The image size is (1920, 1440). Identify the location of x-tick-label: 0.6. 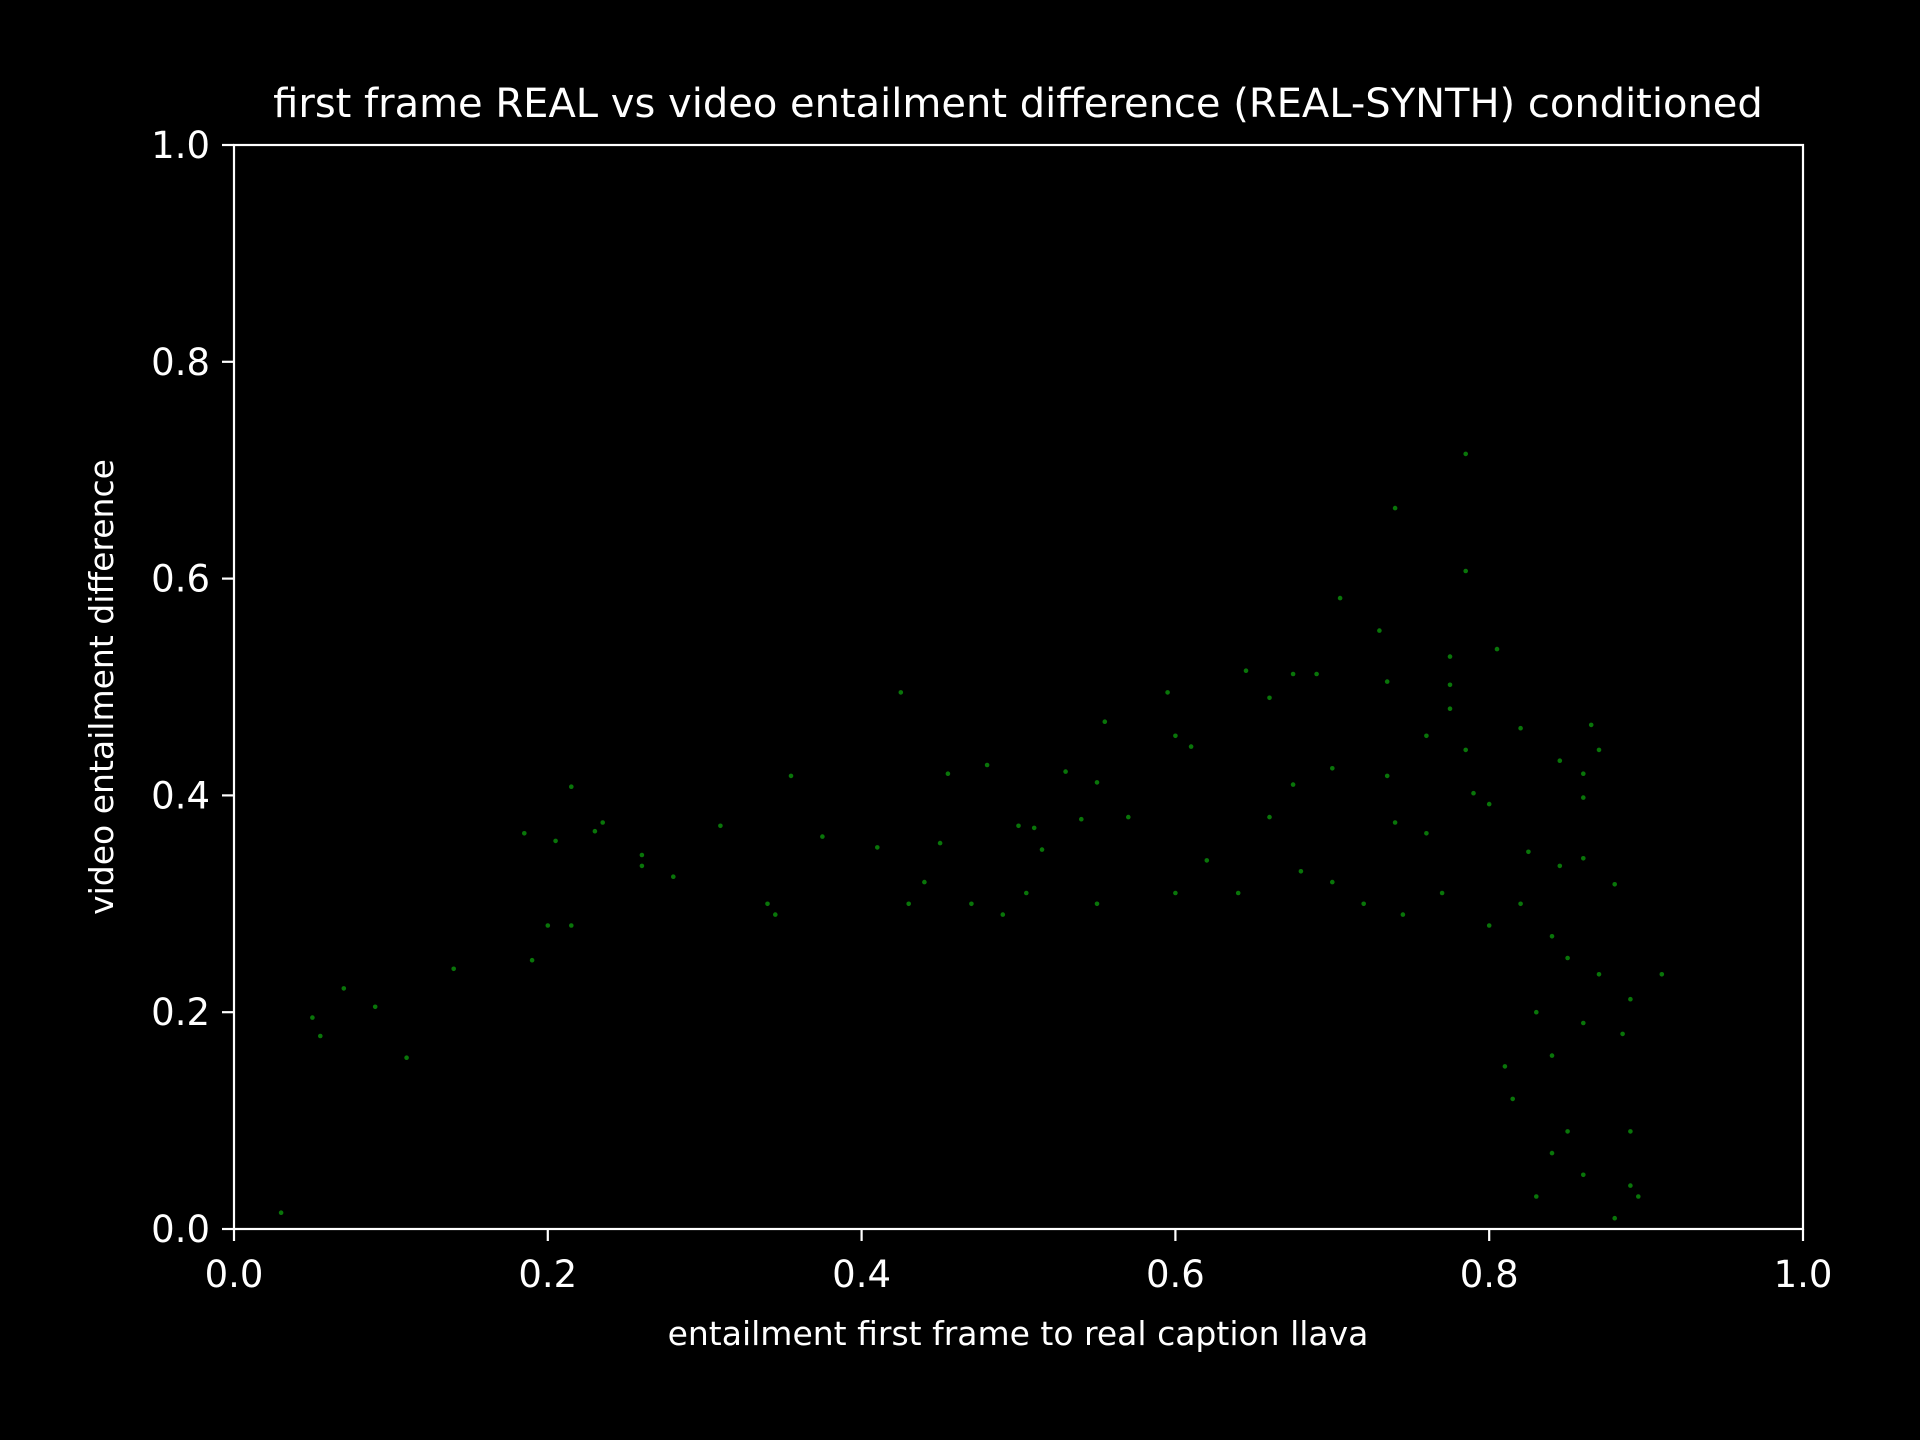
(1175, 1274).